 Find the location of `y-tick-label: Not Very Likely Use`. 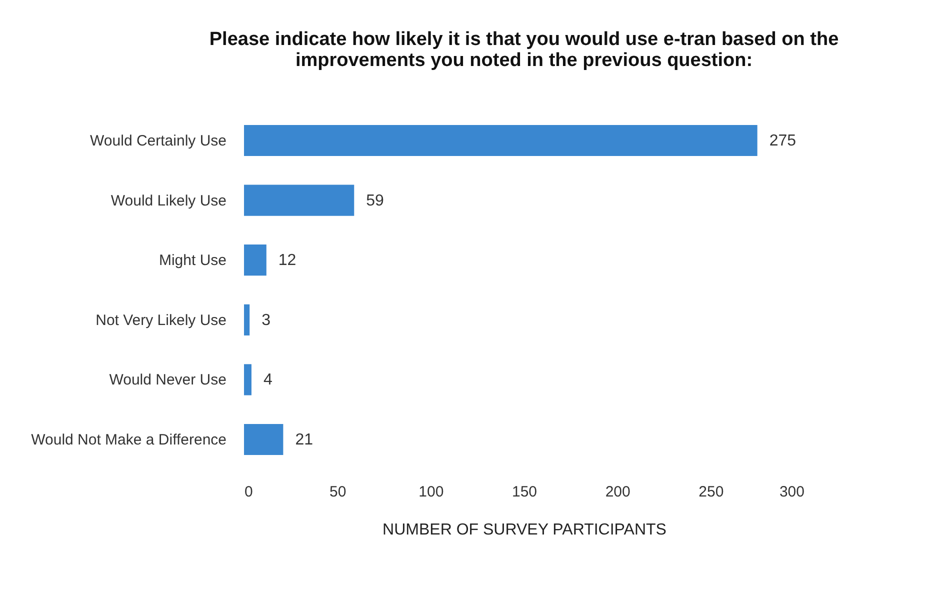

y-tick-label: Not Very Likely Use is located at coordinates (161, 320).